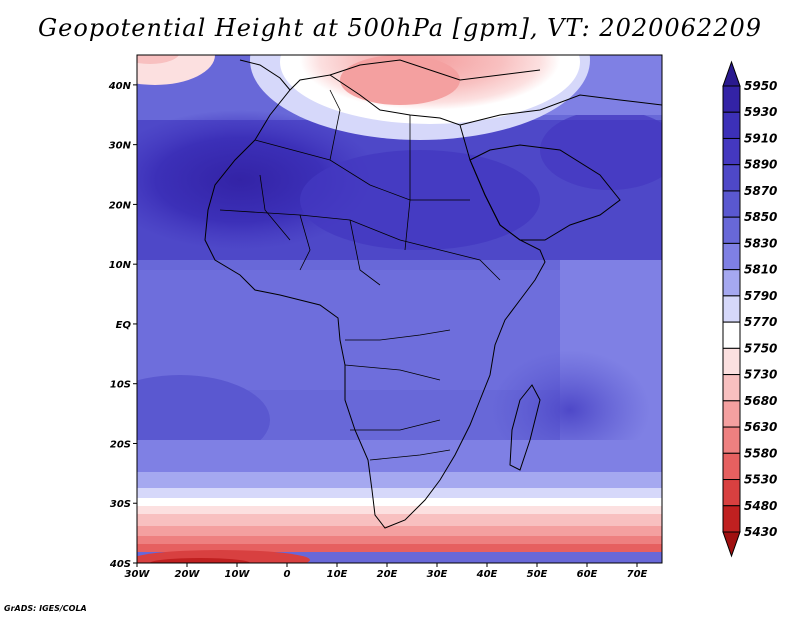 This screenshot has height=618, width=800. I want to click on colorbar-label: 5810, so click(760, 270).